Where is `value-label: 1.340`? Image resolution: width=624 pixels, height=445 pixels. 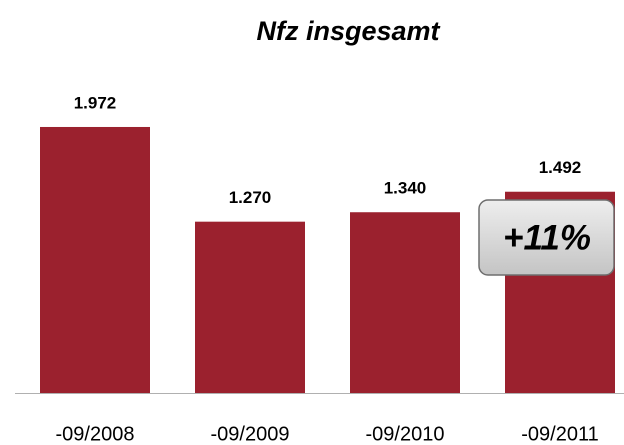
value-label: 1.340 is located at coordinates (405, 188).